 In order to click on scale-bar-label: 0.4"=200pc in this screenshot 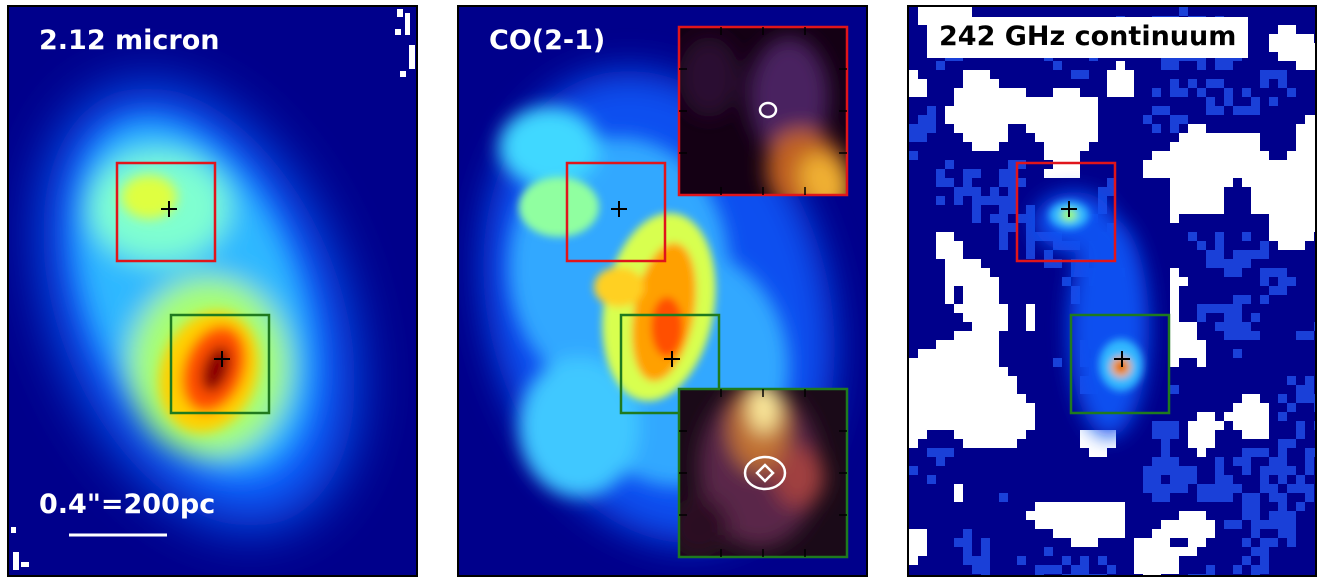, I will do `click(127, 504)`.